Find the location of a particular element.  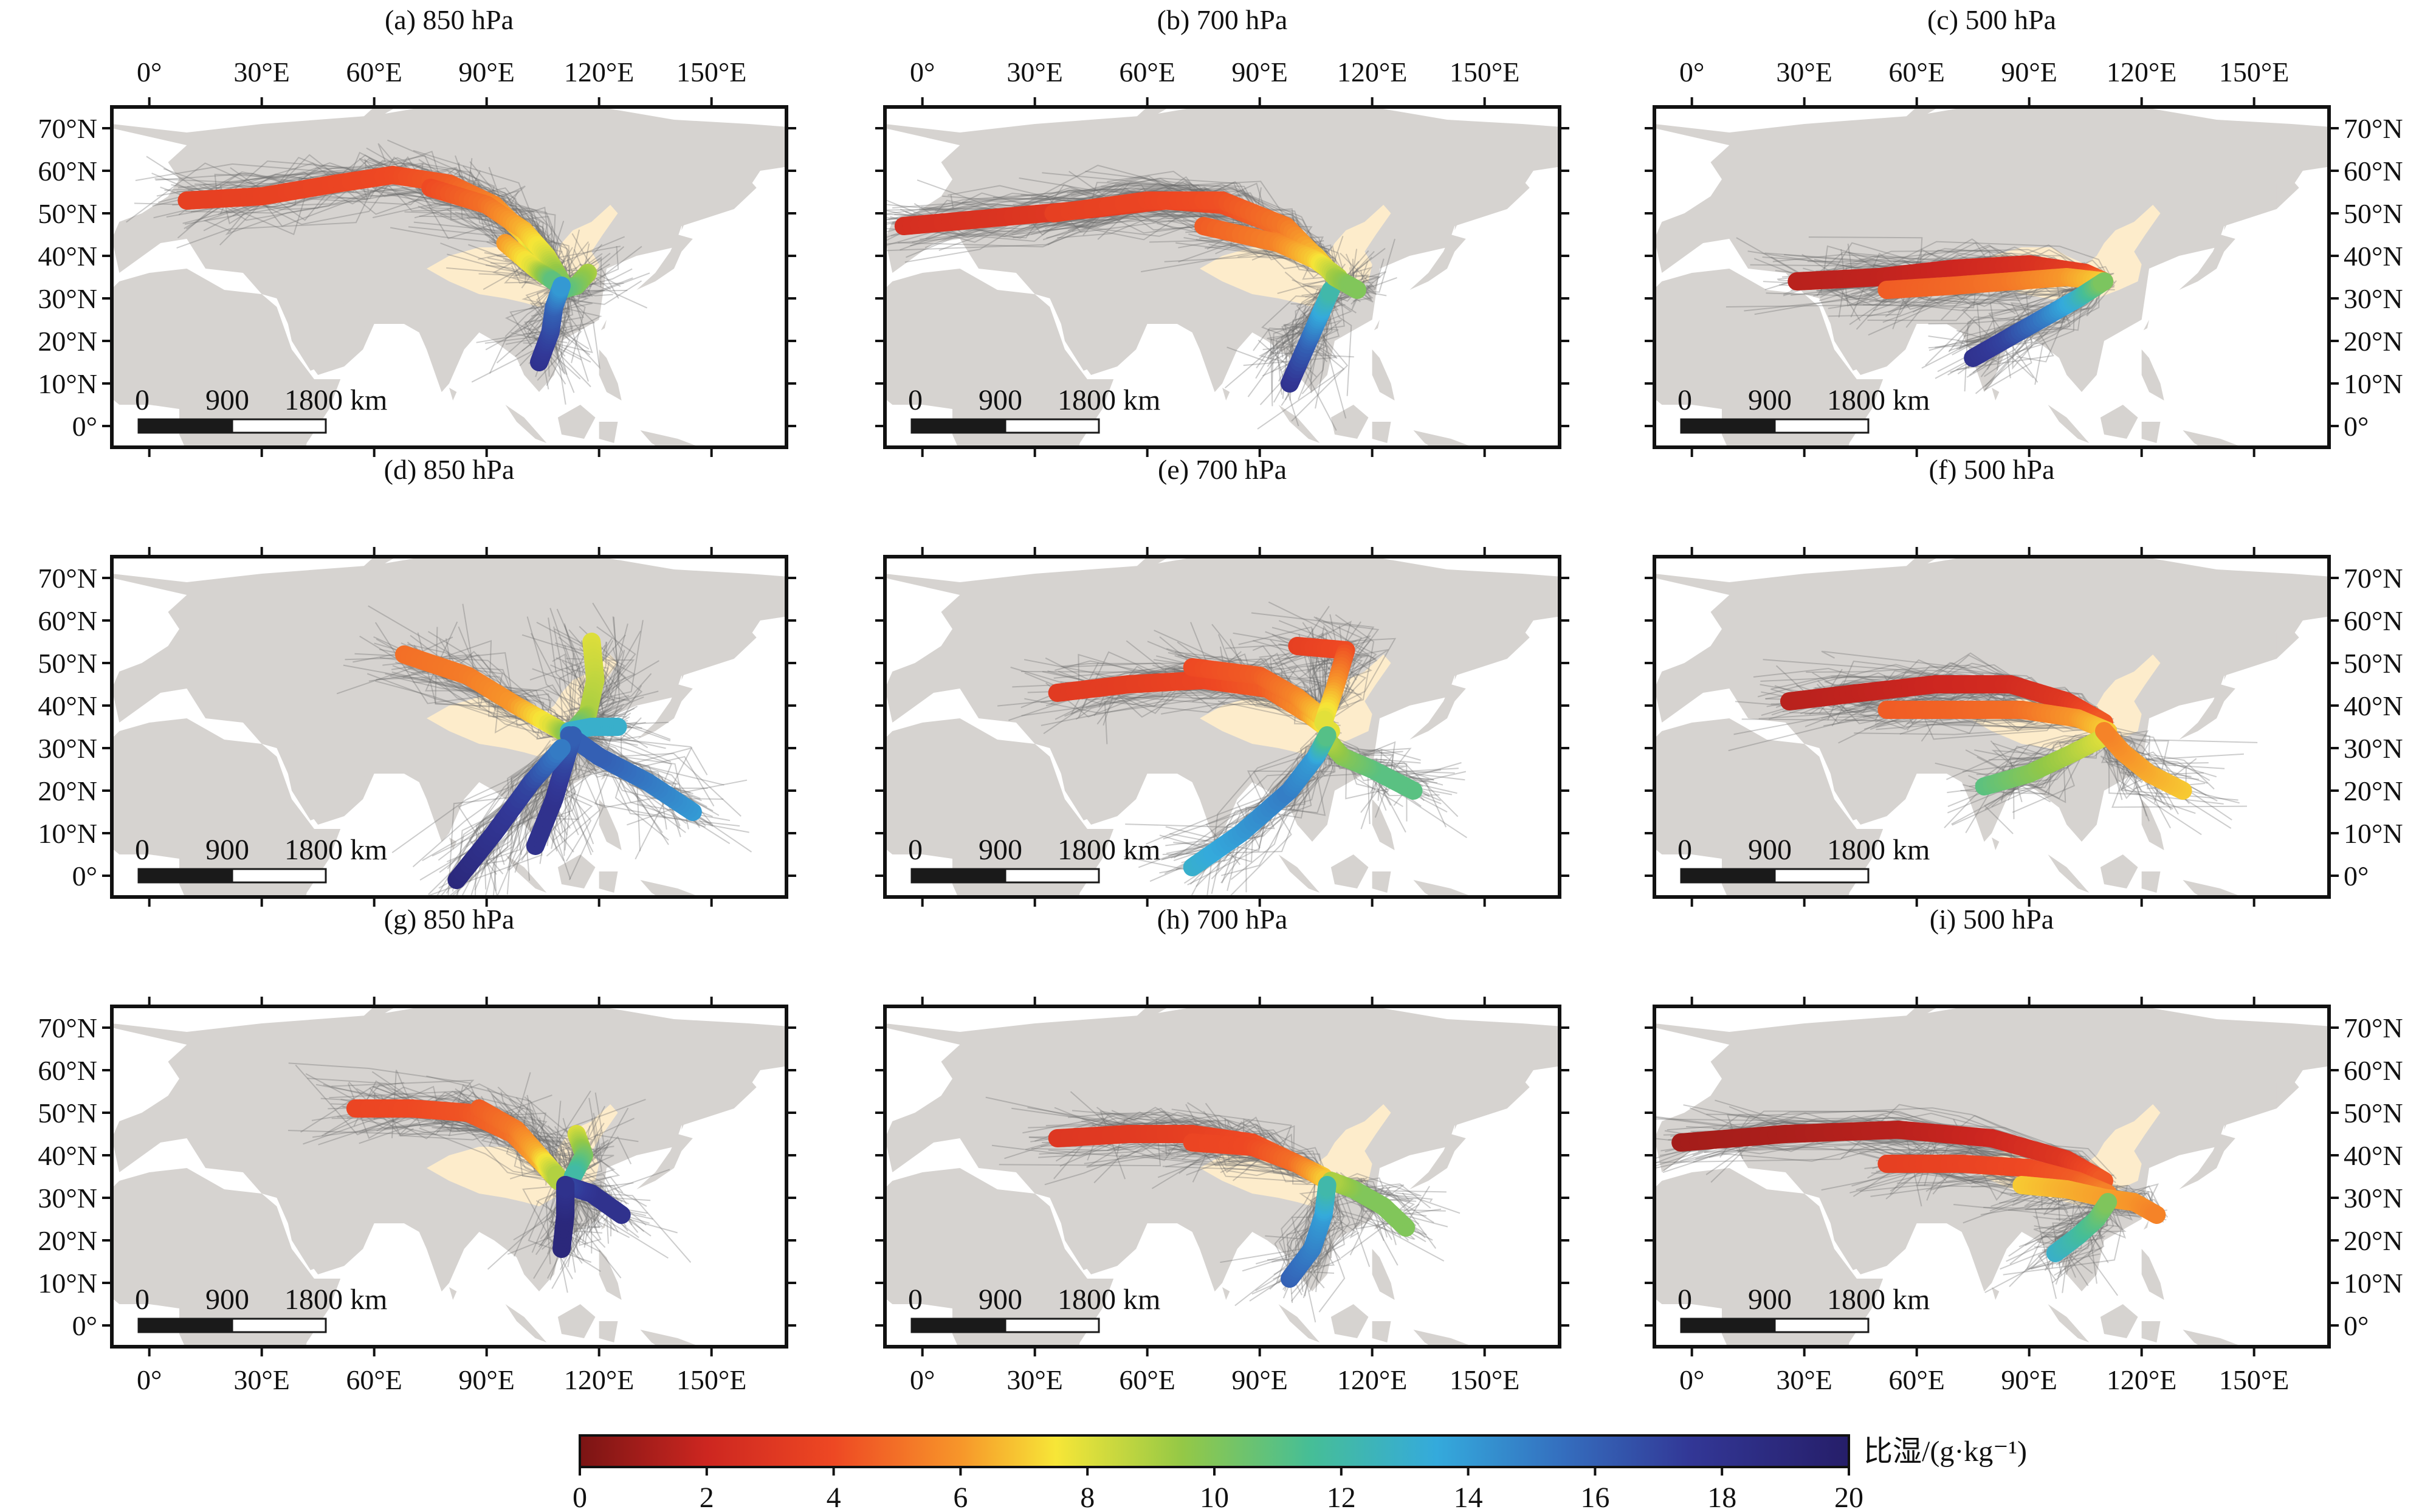

colorbar-tick-label: 20 is located at coordinates (1848, 1497).